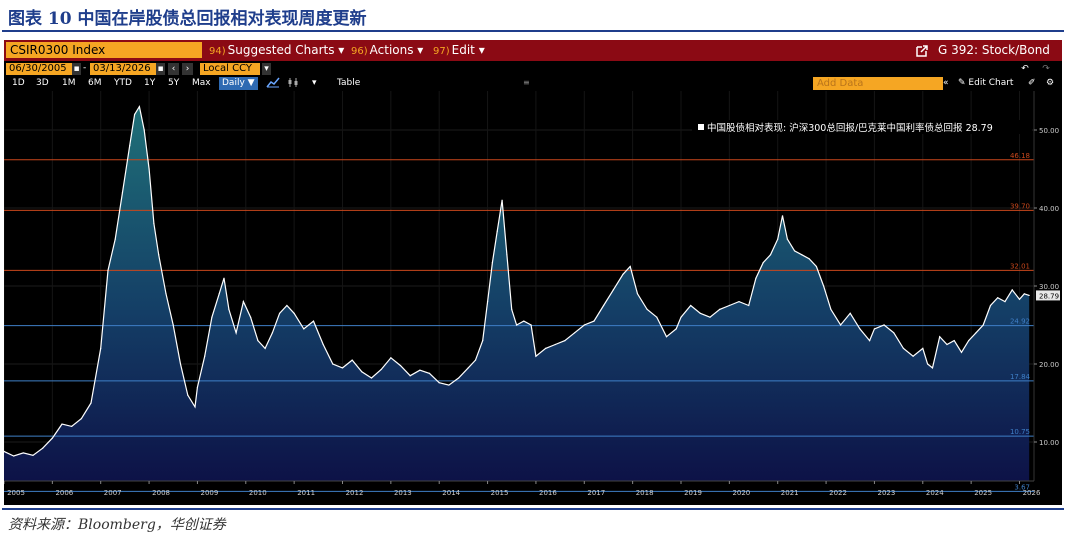 This screenshot has height=541, width=1066. I want to click on ticker-field: CSIR0300 Index, so click(104, 50).